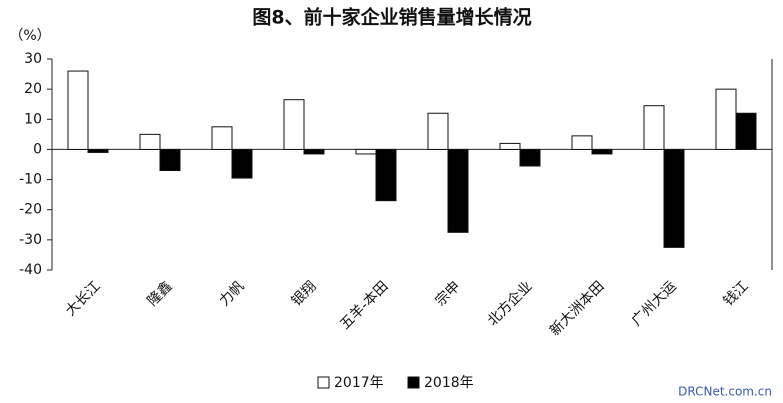  Describe the element at coordinates (83, 298) in the screenshot. I see `x-tick-label: 大长江` at that location.